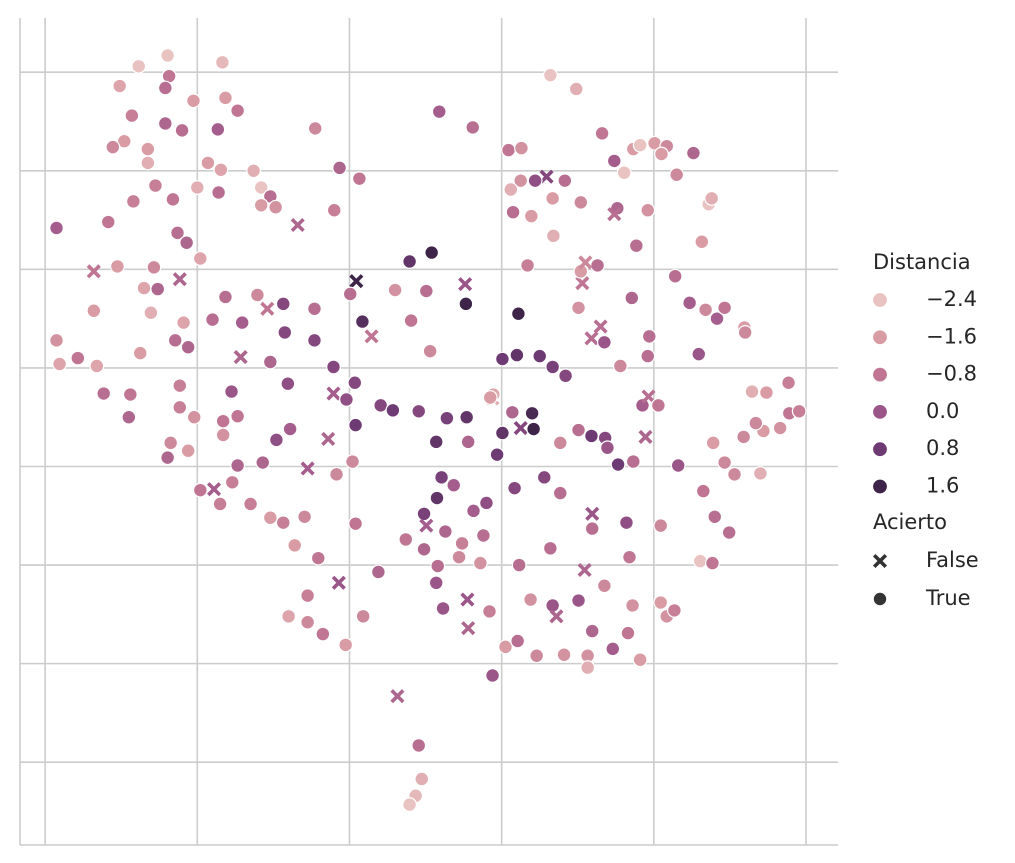 The image size is (1015, 863). What do you see at coordinates (942, 448) in the screenshot?
I see `legend-label: 0.8` at bounding box center [942, 448].